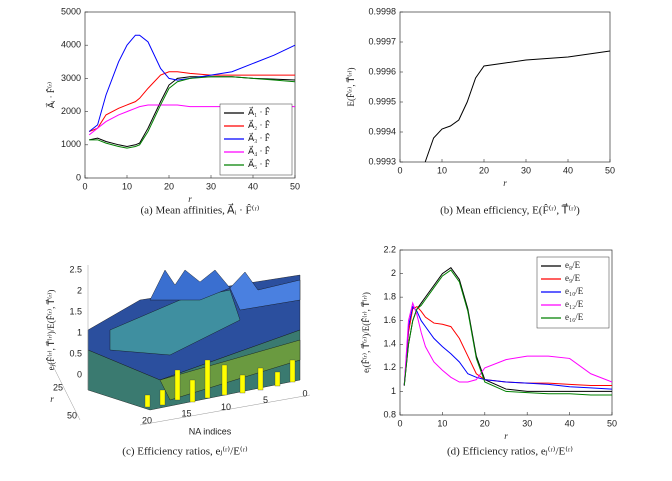 The width and height of the screenshot is (672, 481). I want to click on r-tick-label: 25, so click(58, 387).